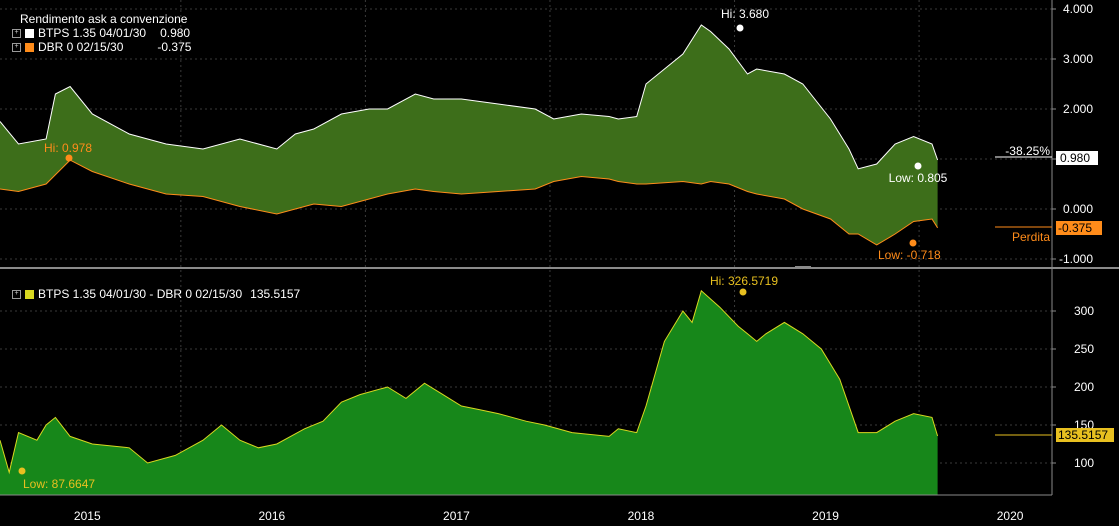 Image resolution: width=1119 pixels, height=526 pixels. What do you see at coordinates (913, 243) in the screenshot?
I see `low-dbr-marker` at bounding box center [913, 243].